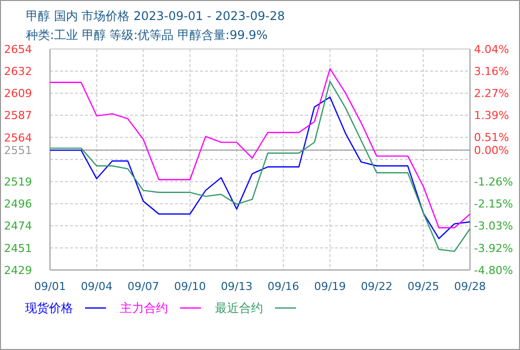 The width and height of the screenshot is (520, 350). I want to click on y-tick-label: 2519, so click(18, 181).